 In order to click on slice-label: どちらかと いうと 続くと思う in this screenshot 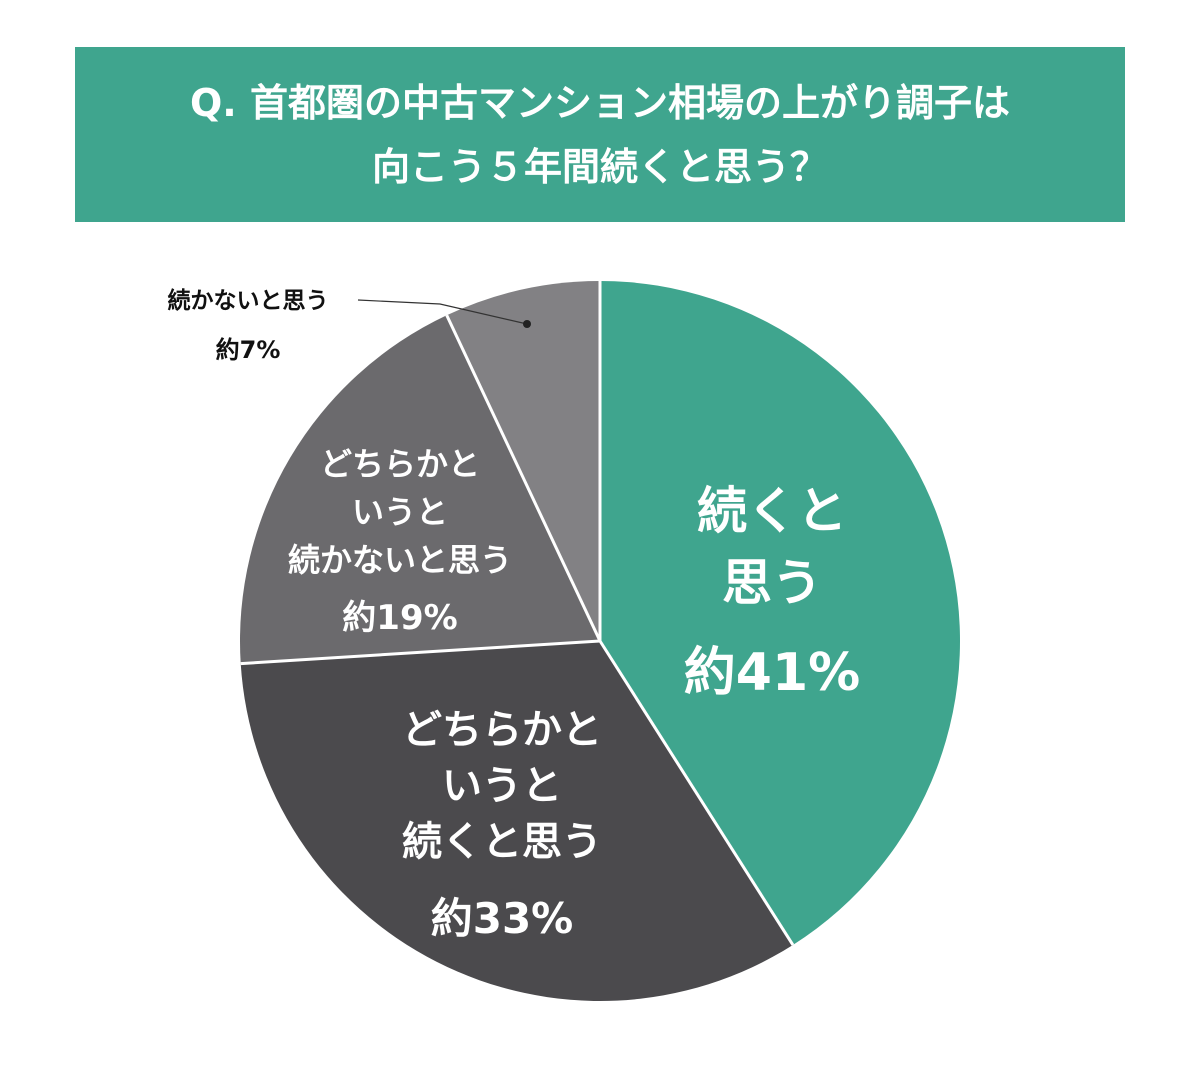, I will do `click(502, 786)`.